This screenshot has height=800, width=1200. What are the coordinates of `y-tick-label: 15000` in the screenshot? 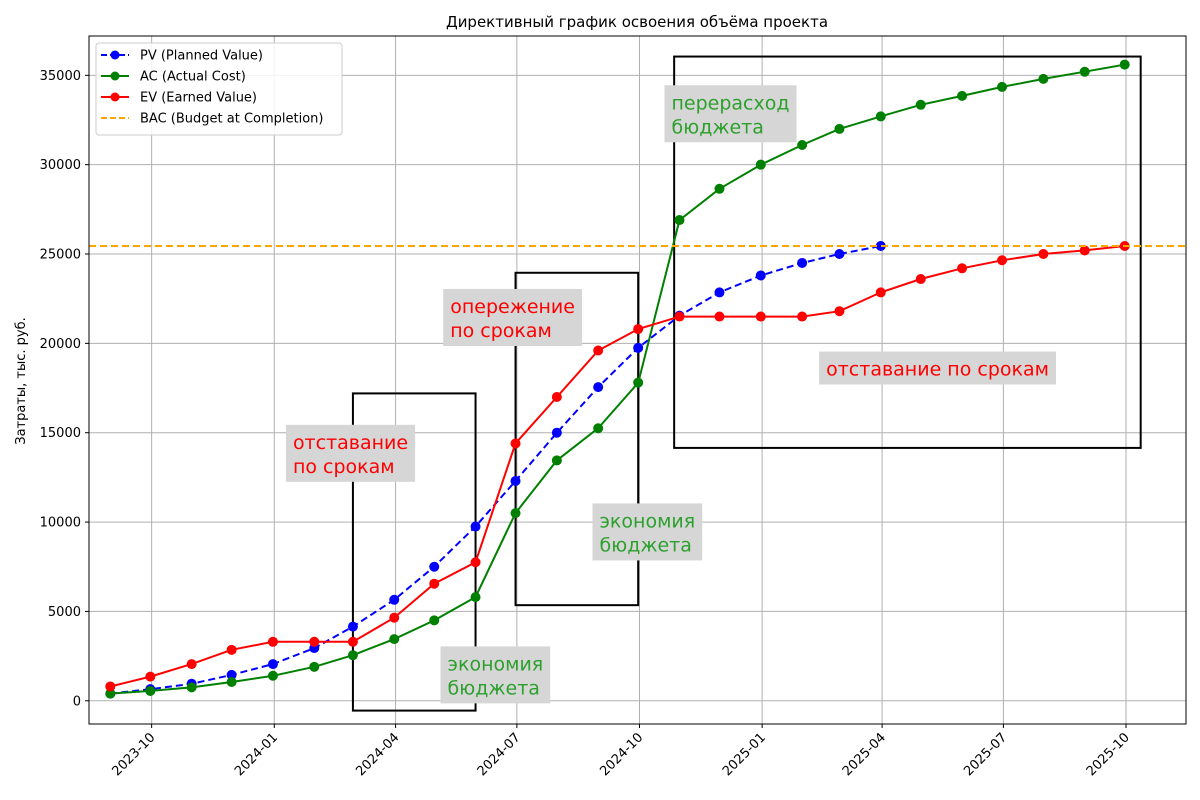 It's located at (60, 433).